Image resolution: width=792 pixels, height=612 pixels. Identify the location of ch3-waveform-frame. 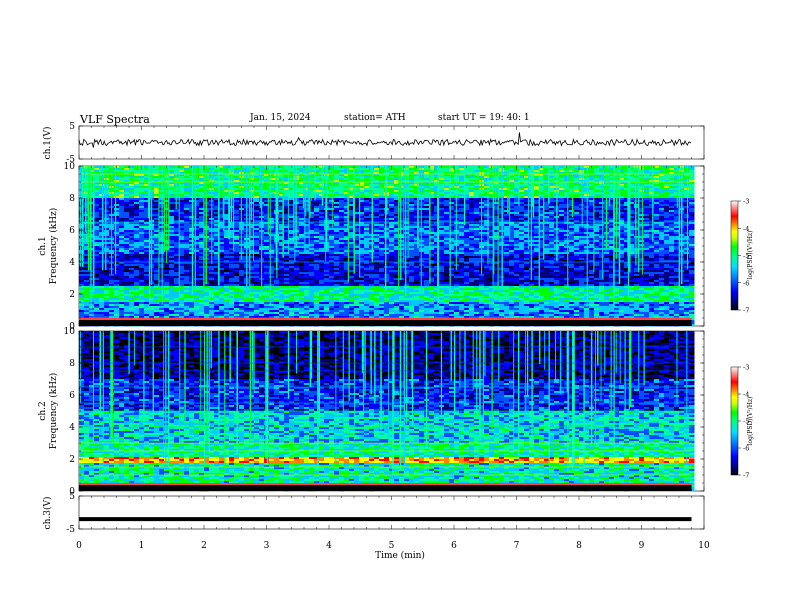
(391, 512).